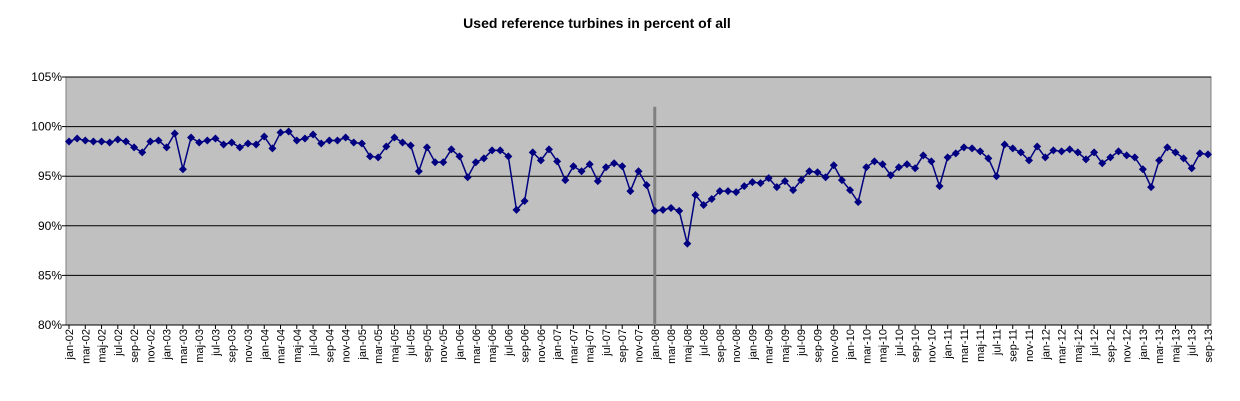 The height and width of the screenshot is (401, 1240). I want to click on x-tick-label: jul-07, so click(607, 343).